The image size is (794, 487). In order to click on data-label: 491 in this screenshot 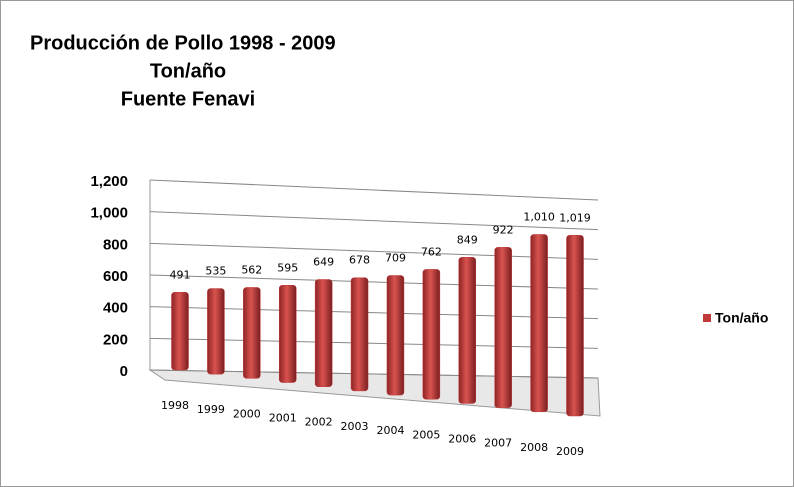, I will do `click(180, 274)`.